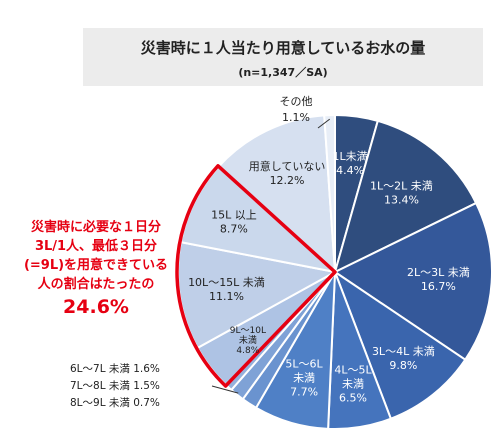 This screenshot has width=492, height=434. Describe the element at coordinates (96, 284) in the screenshot. I see `callout-line-4: 人の割合はたったの` at that location.